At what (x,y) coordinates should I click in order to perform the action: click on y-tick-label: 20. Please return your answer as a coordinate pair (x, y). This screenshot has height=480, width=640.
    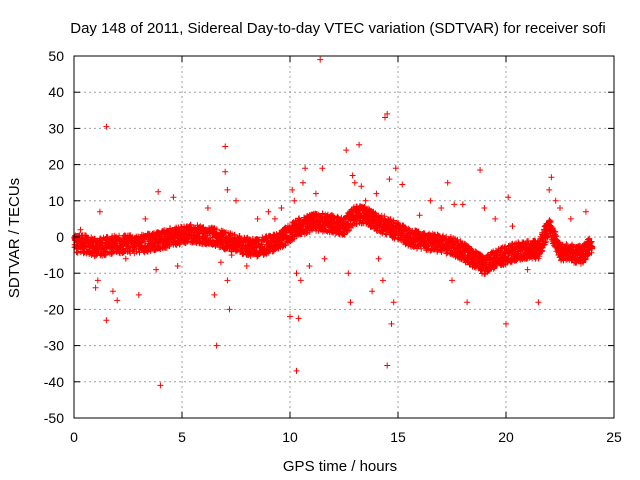
    Looking at the image, I should click on (56, 165).